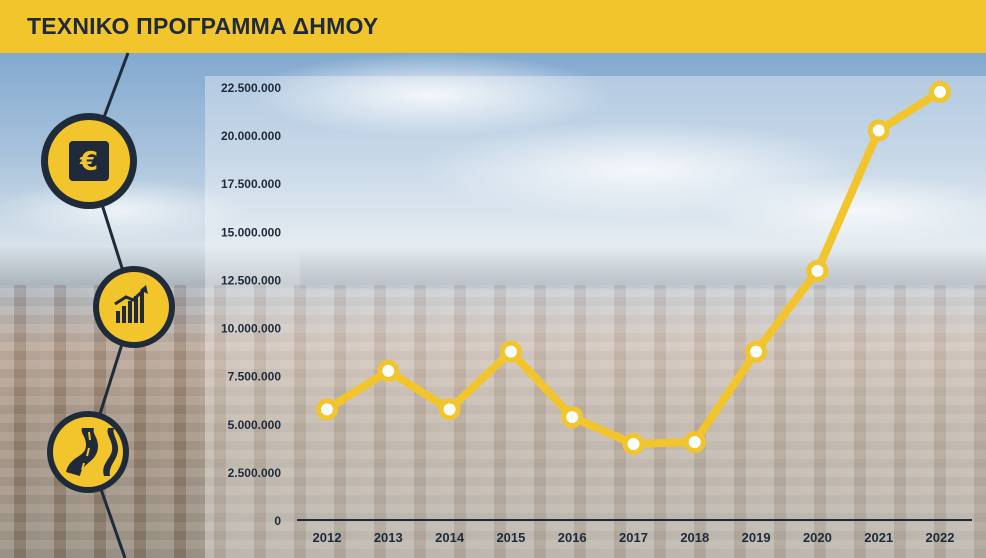  What do you see at coordinates (643, 270) in the screenshot?
I see `background-mountains` at bounding box center [643, 270].